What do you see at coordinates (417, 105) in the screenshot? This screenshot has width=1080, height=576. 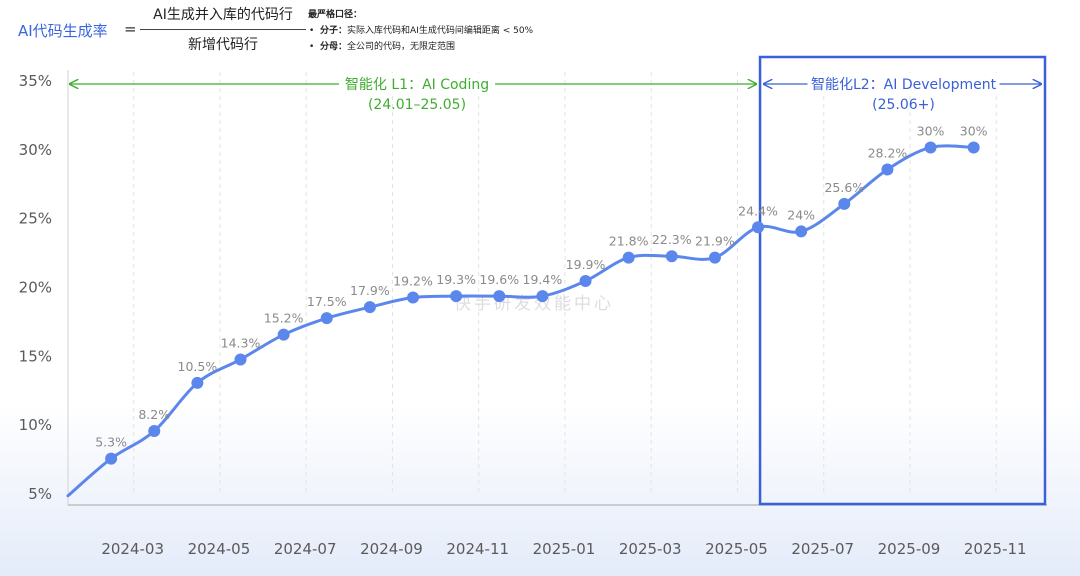 I see `phase-l1-range: (24.01–25.05)` at bounding box center [417, 105].